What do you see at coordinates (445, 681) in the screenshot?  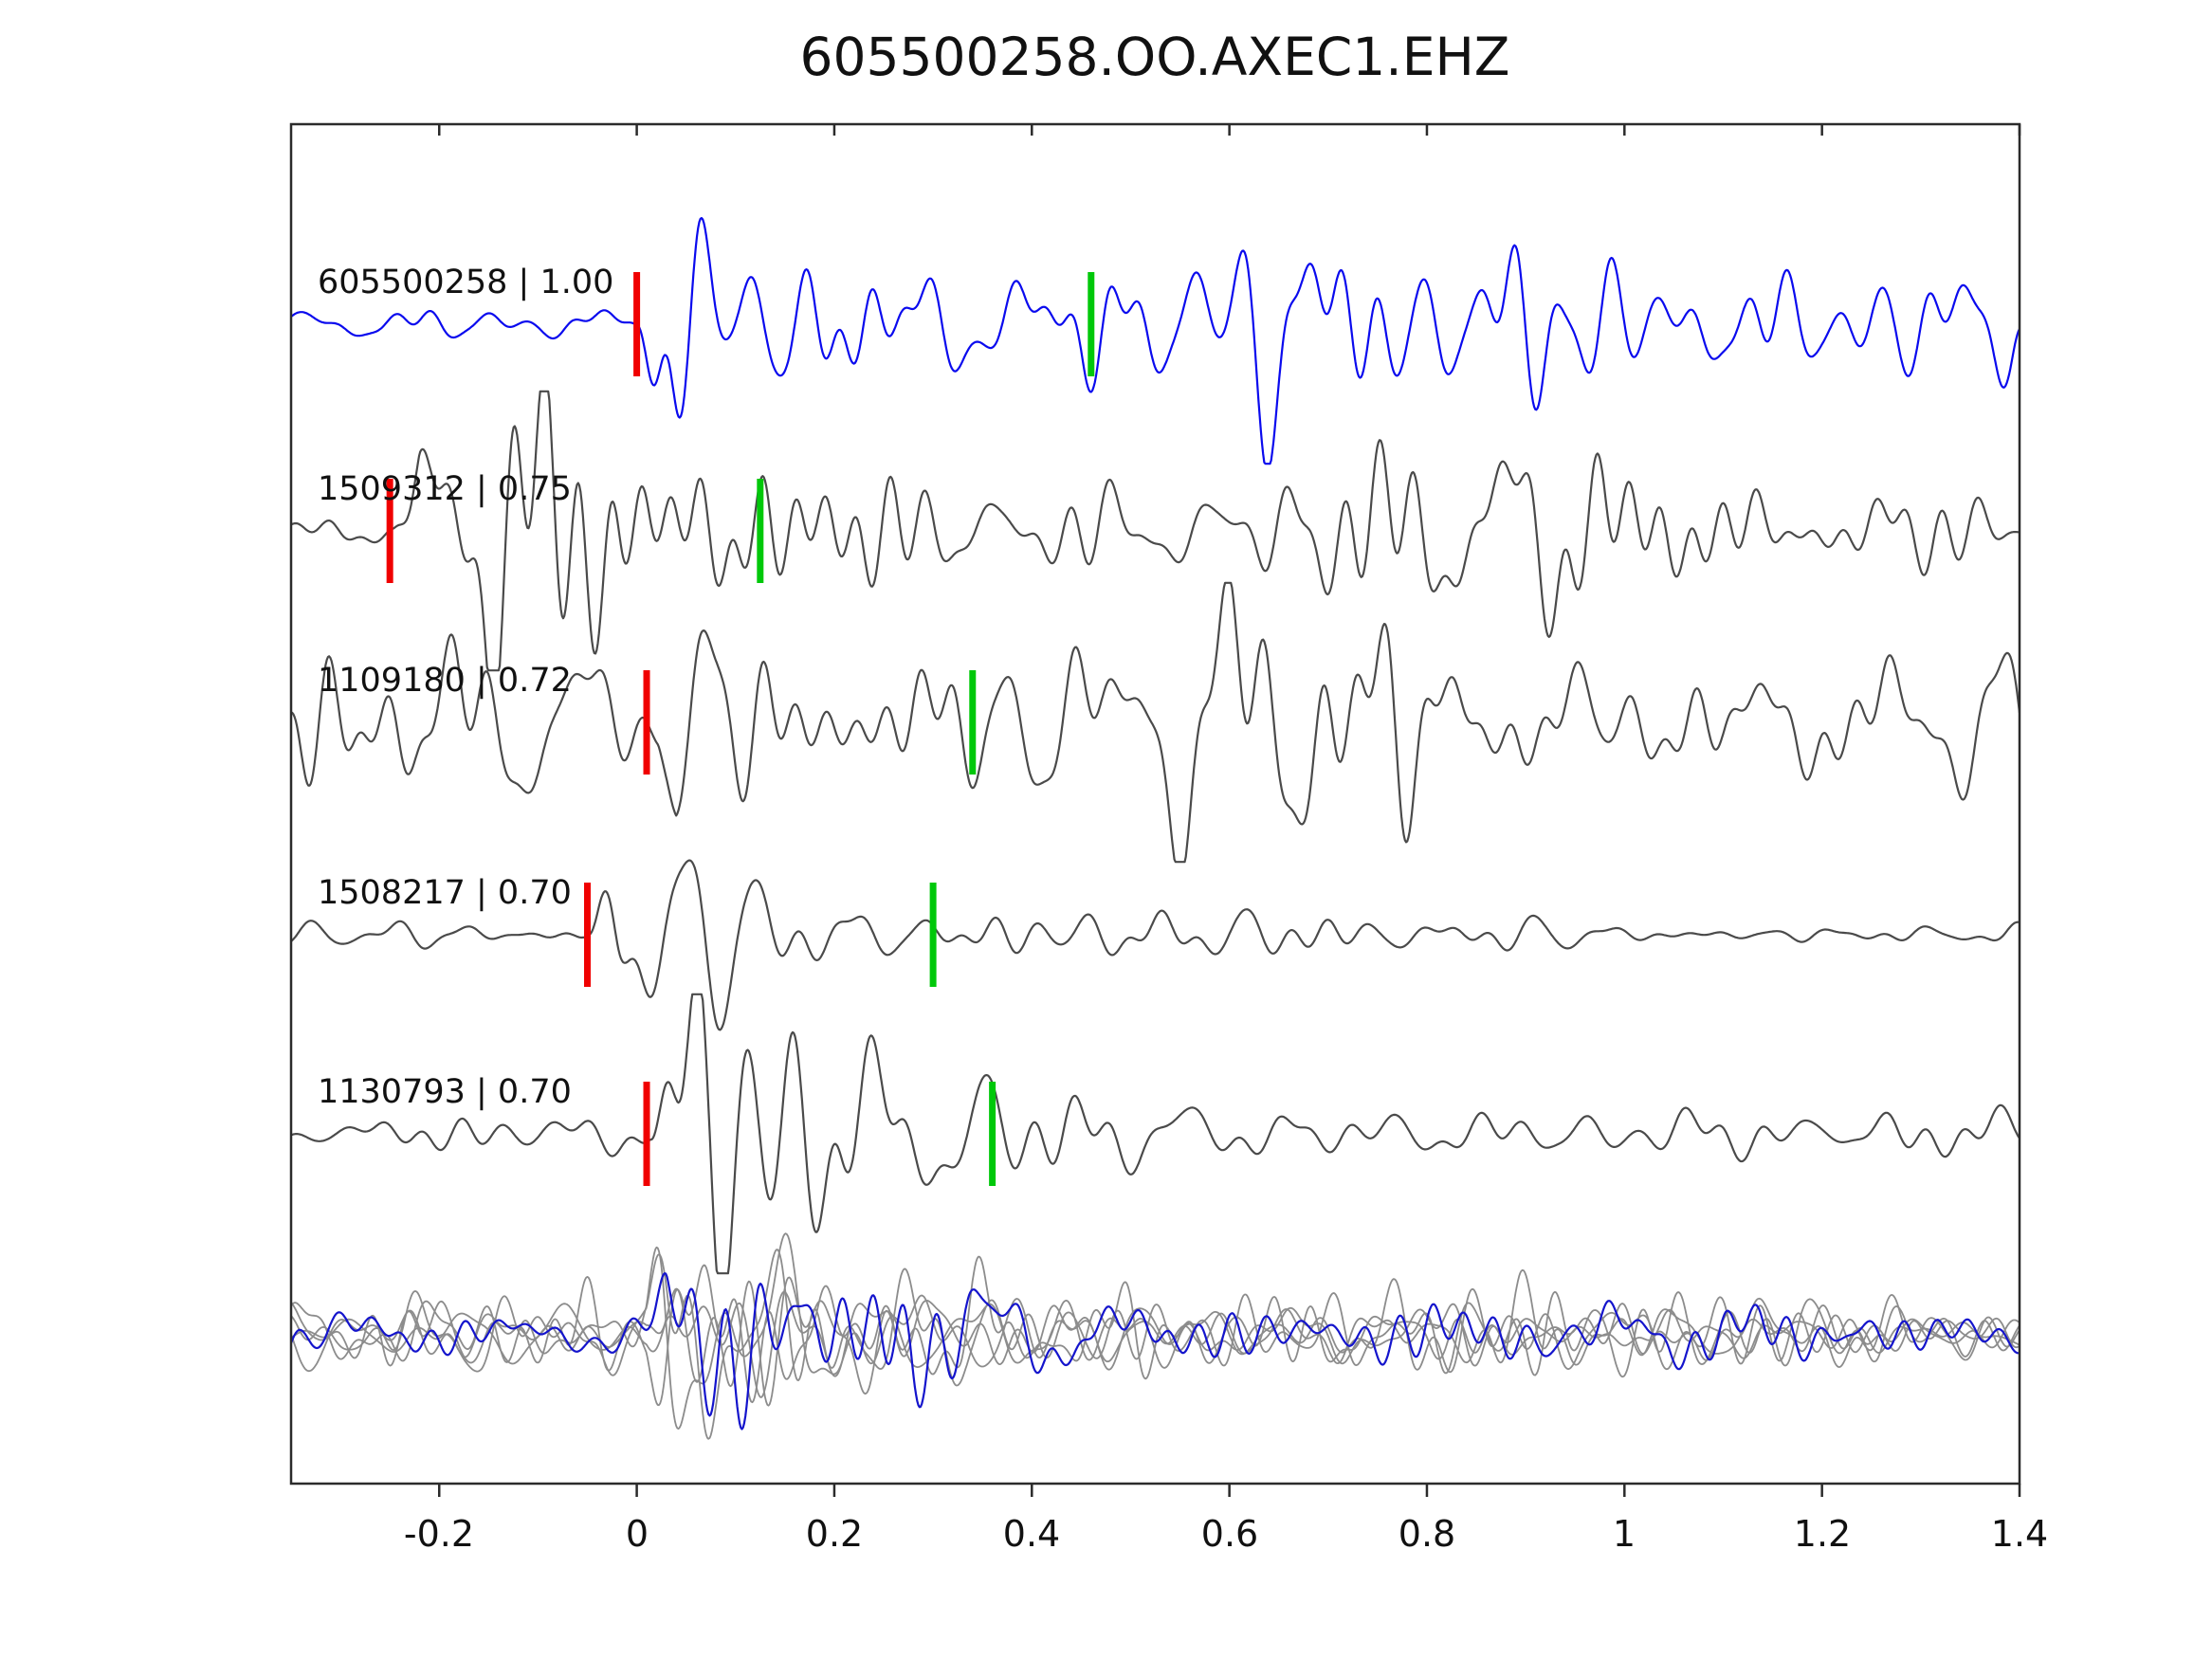 I see `trace-label-1109180: 1109180 | 0.72` at bounding box center [445, 681].